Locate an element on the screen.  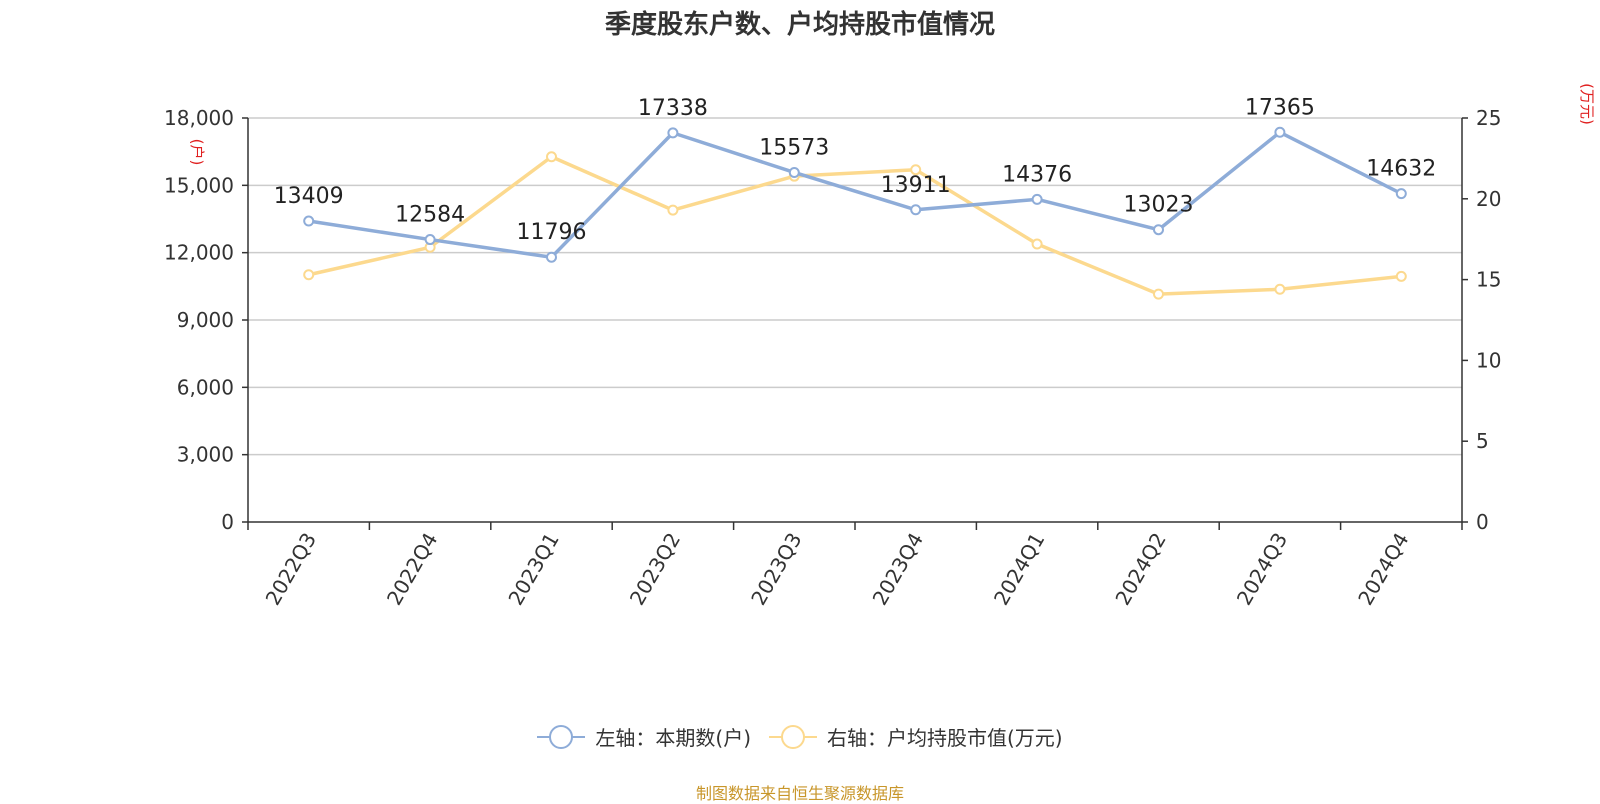
data-label-shareholders: 13023 is located at coordinates (1159, 205).